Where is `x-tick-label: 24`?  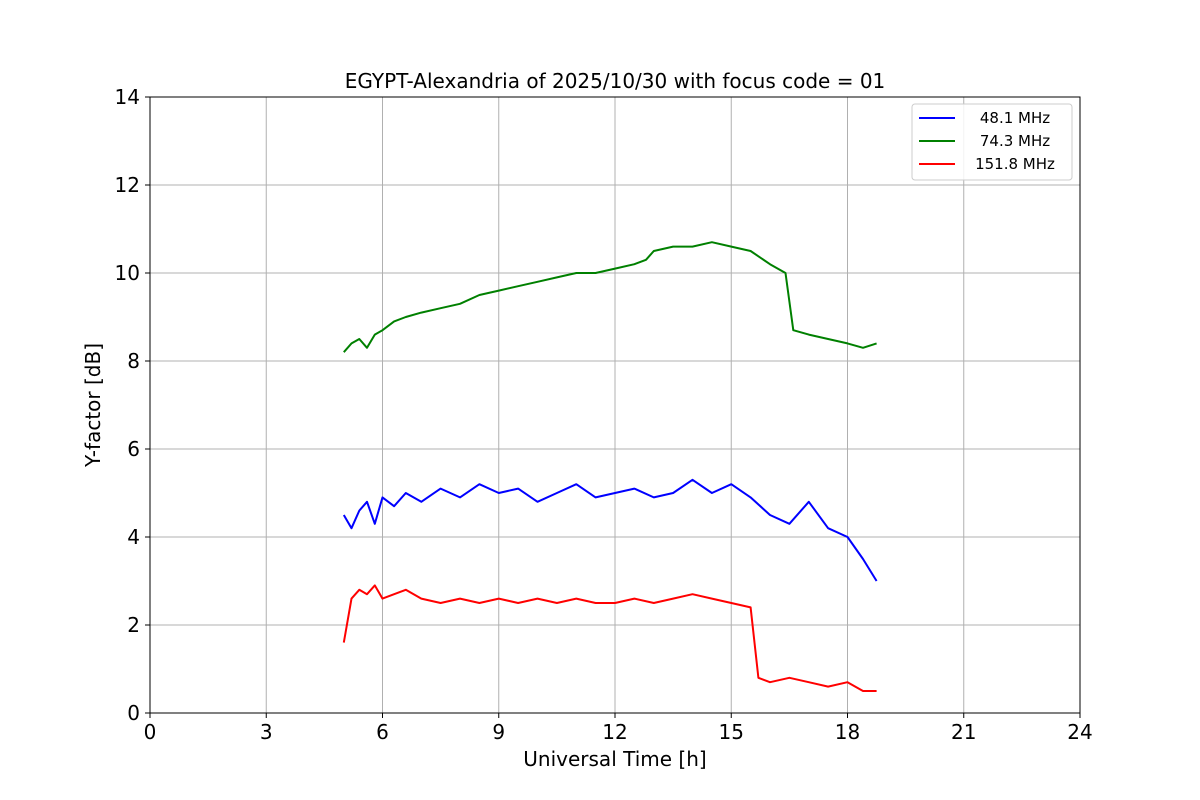 x-tick-label: 24 is located at coordinates (1079, 732).